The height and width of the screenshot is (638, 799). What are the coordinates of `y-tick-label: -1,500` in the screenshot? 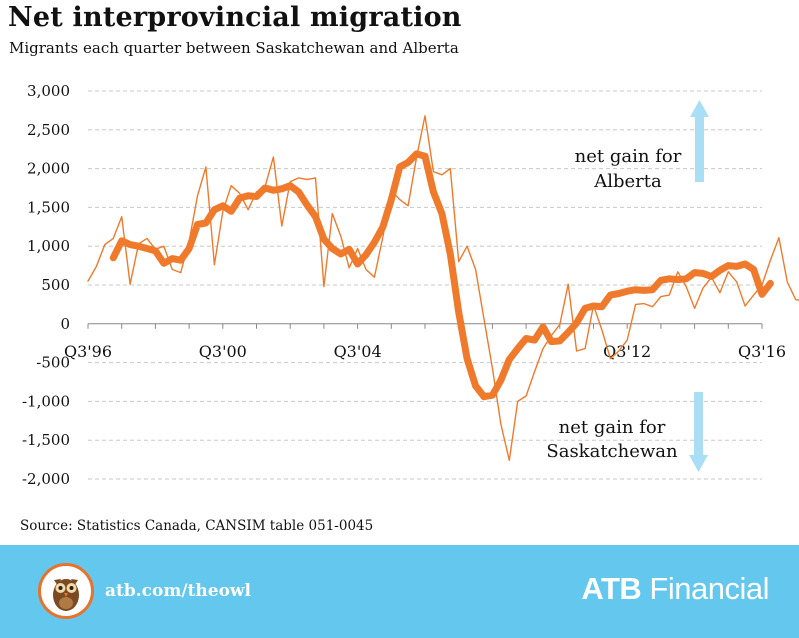 It's located at (46, 440).